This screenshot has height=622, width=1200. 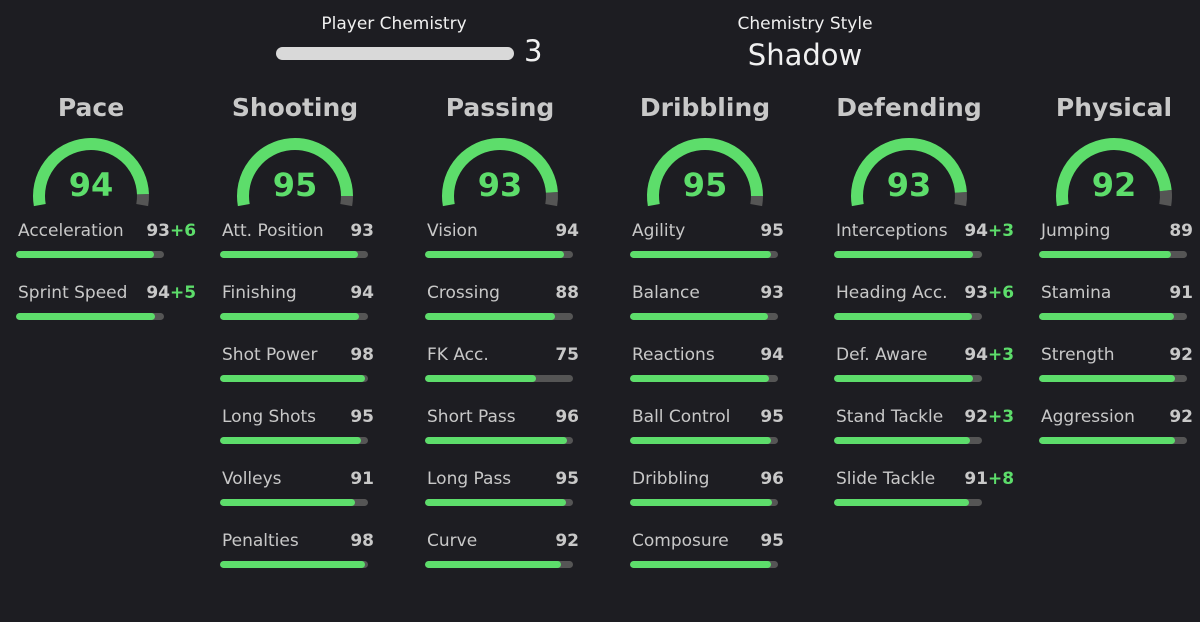 What do you see at coordinates (394, 24) in the screenshot?
I see `chemistry-label: Player Chemistry` at bounding box center [394, 24].